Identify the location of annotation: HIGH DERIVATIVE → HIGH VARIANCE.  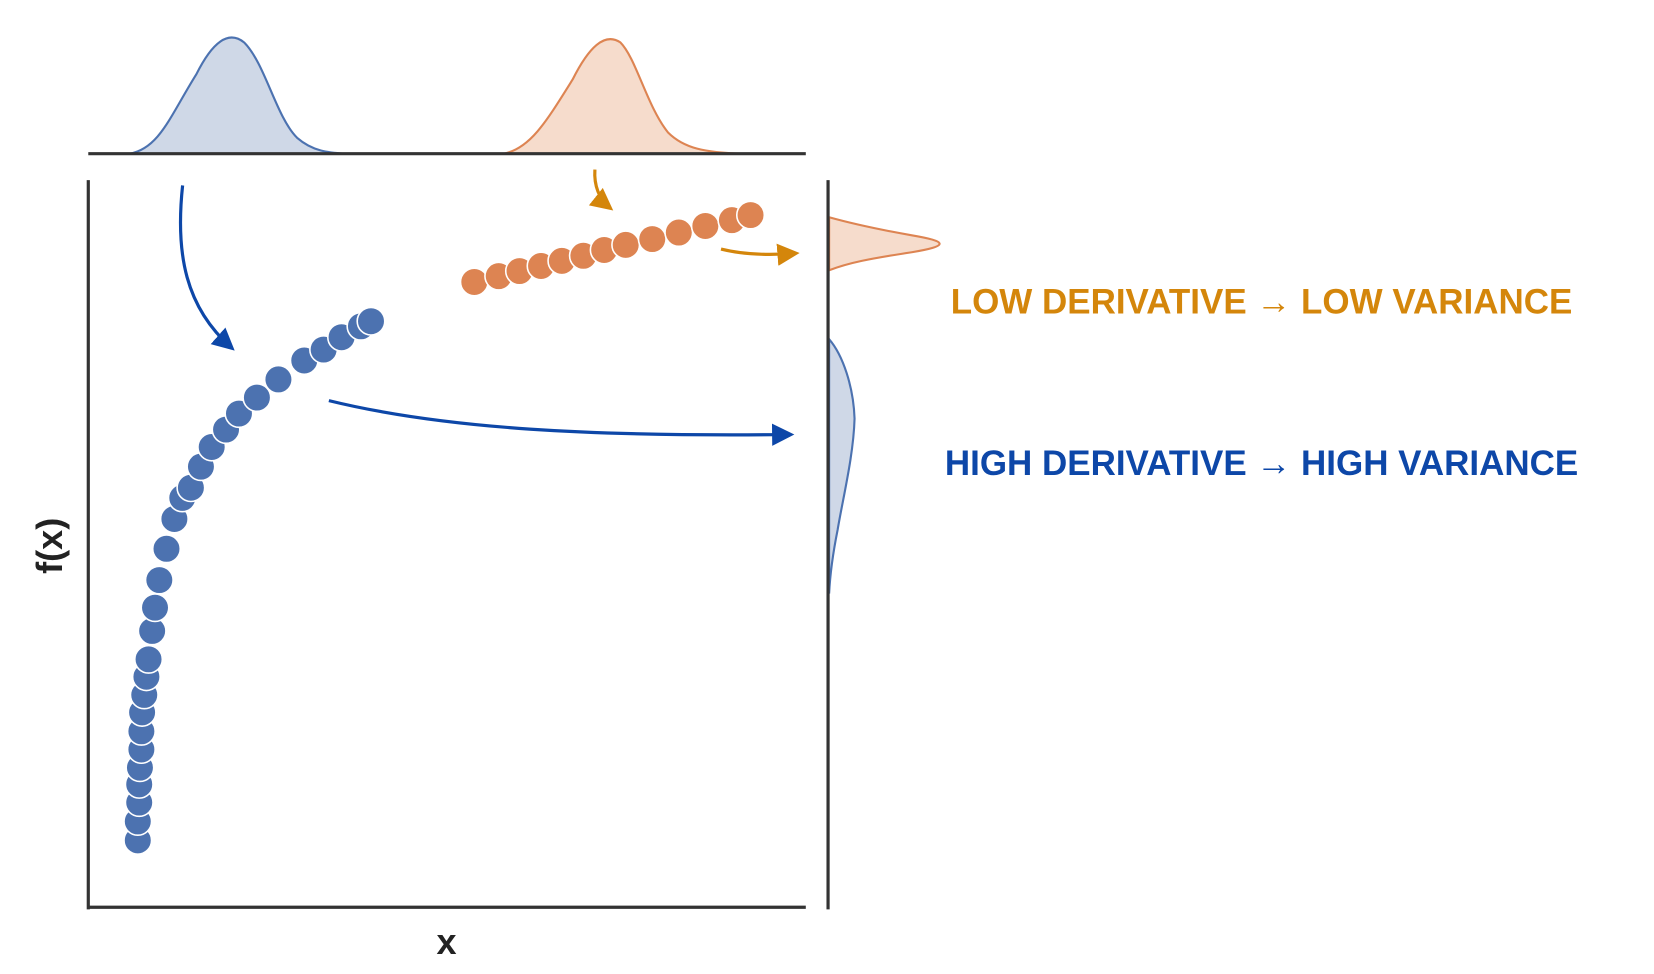
(1261, 463).